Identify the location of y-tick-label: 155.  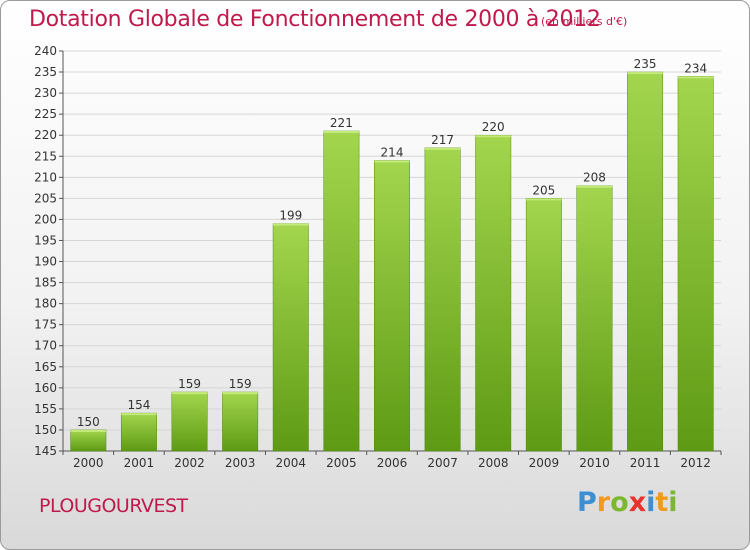
(45, 409).